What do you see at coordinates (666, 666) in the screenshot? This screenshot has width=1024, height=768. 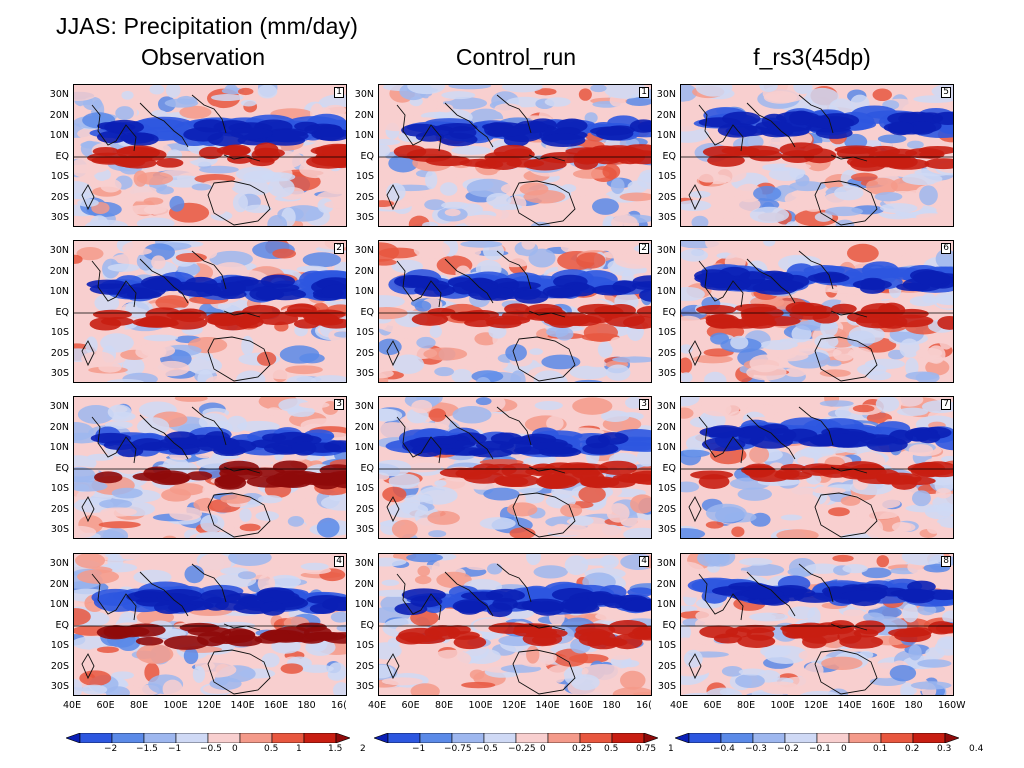 I see `lat-tick-label: 20S` at bounding box center [666, 666].